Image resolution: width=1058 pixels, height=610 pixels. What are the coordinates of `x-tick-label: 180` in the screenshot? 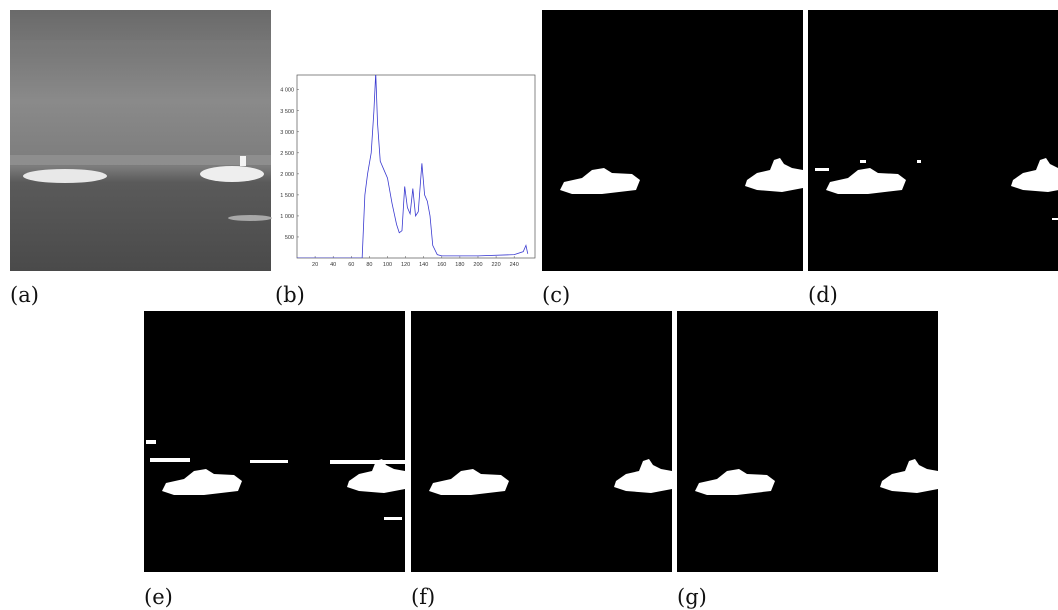 It's located at (459, 265).